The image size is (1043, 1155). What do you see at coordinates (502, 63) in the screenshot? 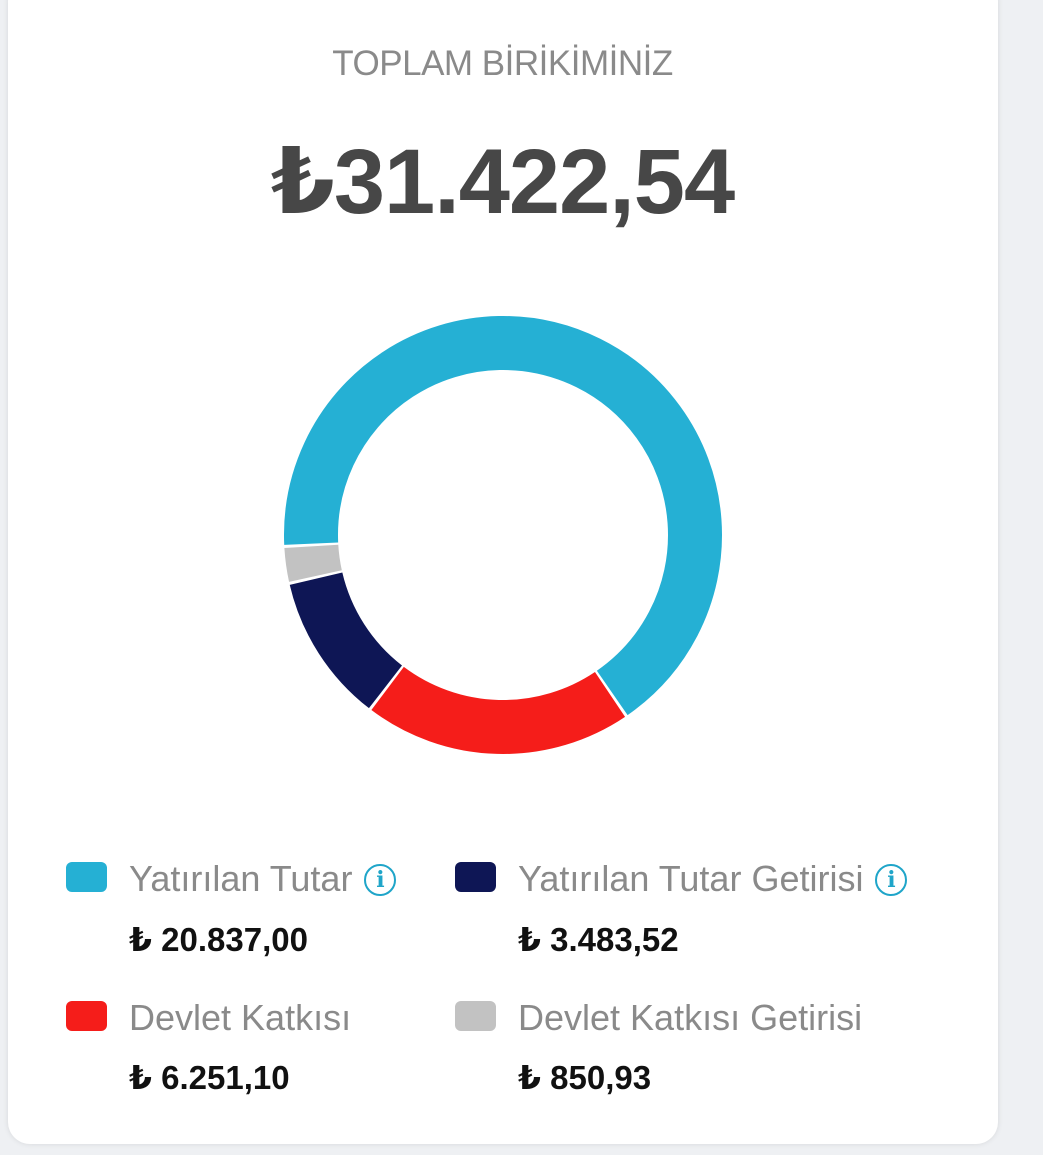
I see `page-title: TOPLAM BİRİKİMİNİZ` at bounding box center [502, 63].